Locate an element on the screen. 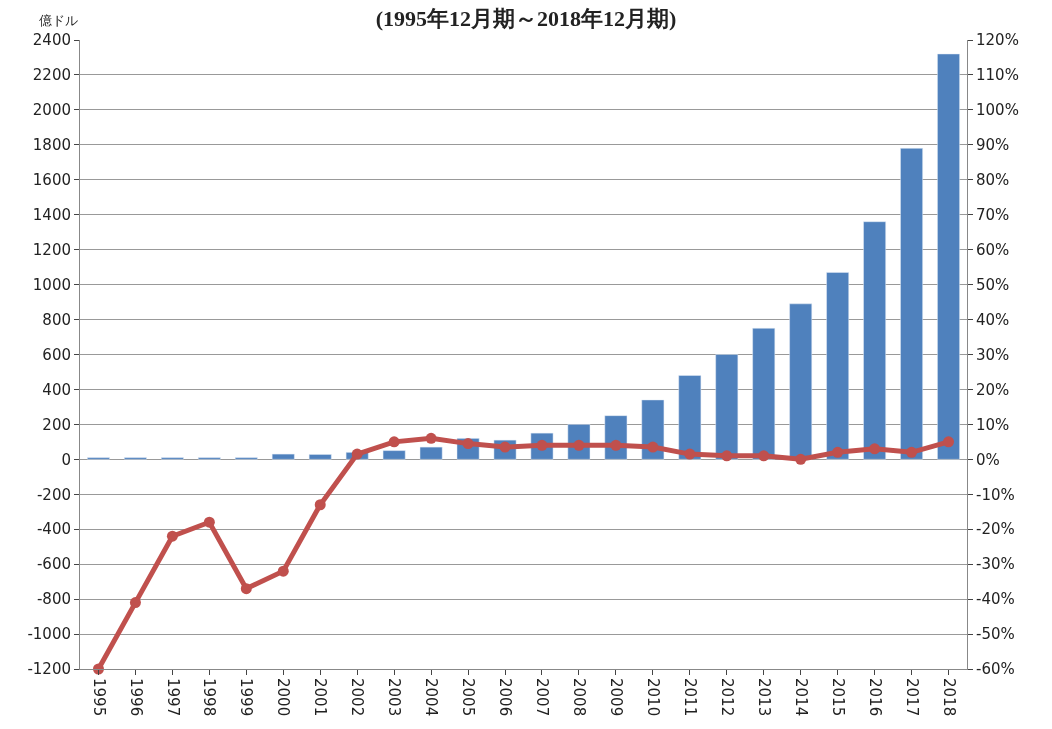 The image size is (1052, 729). x-tick-label: 2018 is located at coordinates (948, 697).